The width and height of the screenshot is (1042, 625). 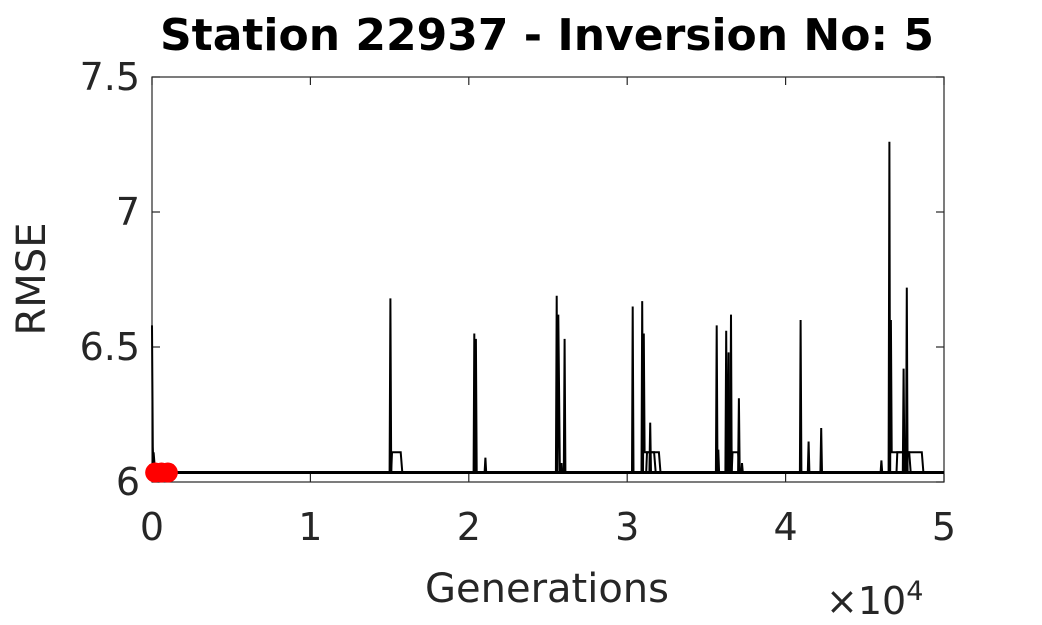 I want to click on x-tick-label: 1, so click(x=310, y=527).